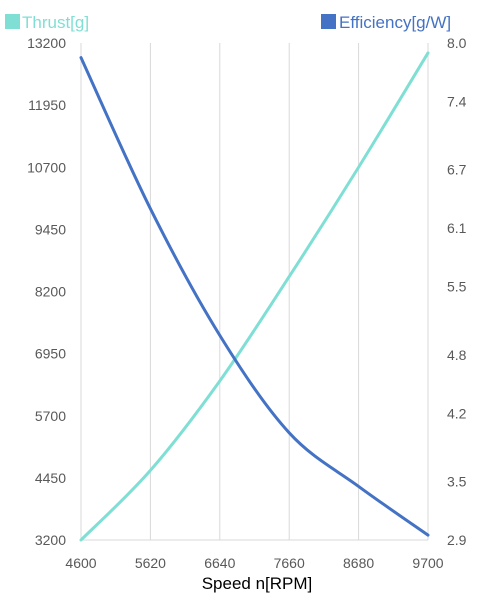 This screenshot has width=500, height=599. I want to click on x-tick-label: 4600, so click(80, 563).